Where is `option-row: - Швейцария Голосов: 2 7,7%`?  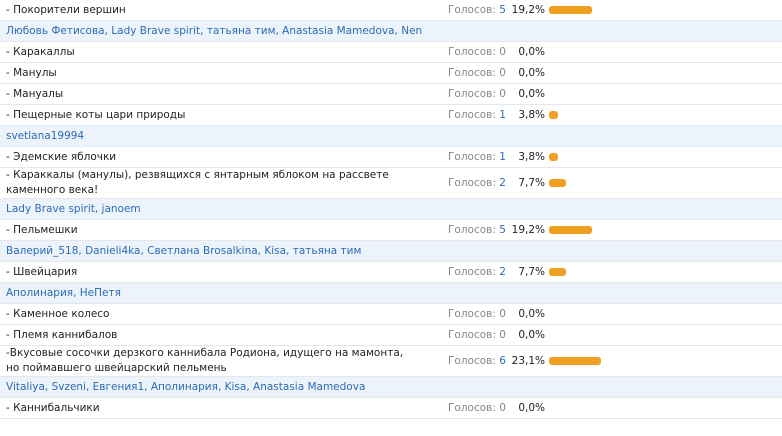 option-row: - Швейцария Голосов: 2 7,7% is located at coordinates (391, 272).